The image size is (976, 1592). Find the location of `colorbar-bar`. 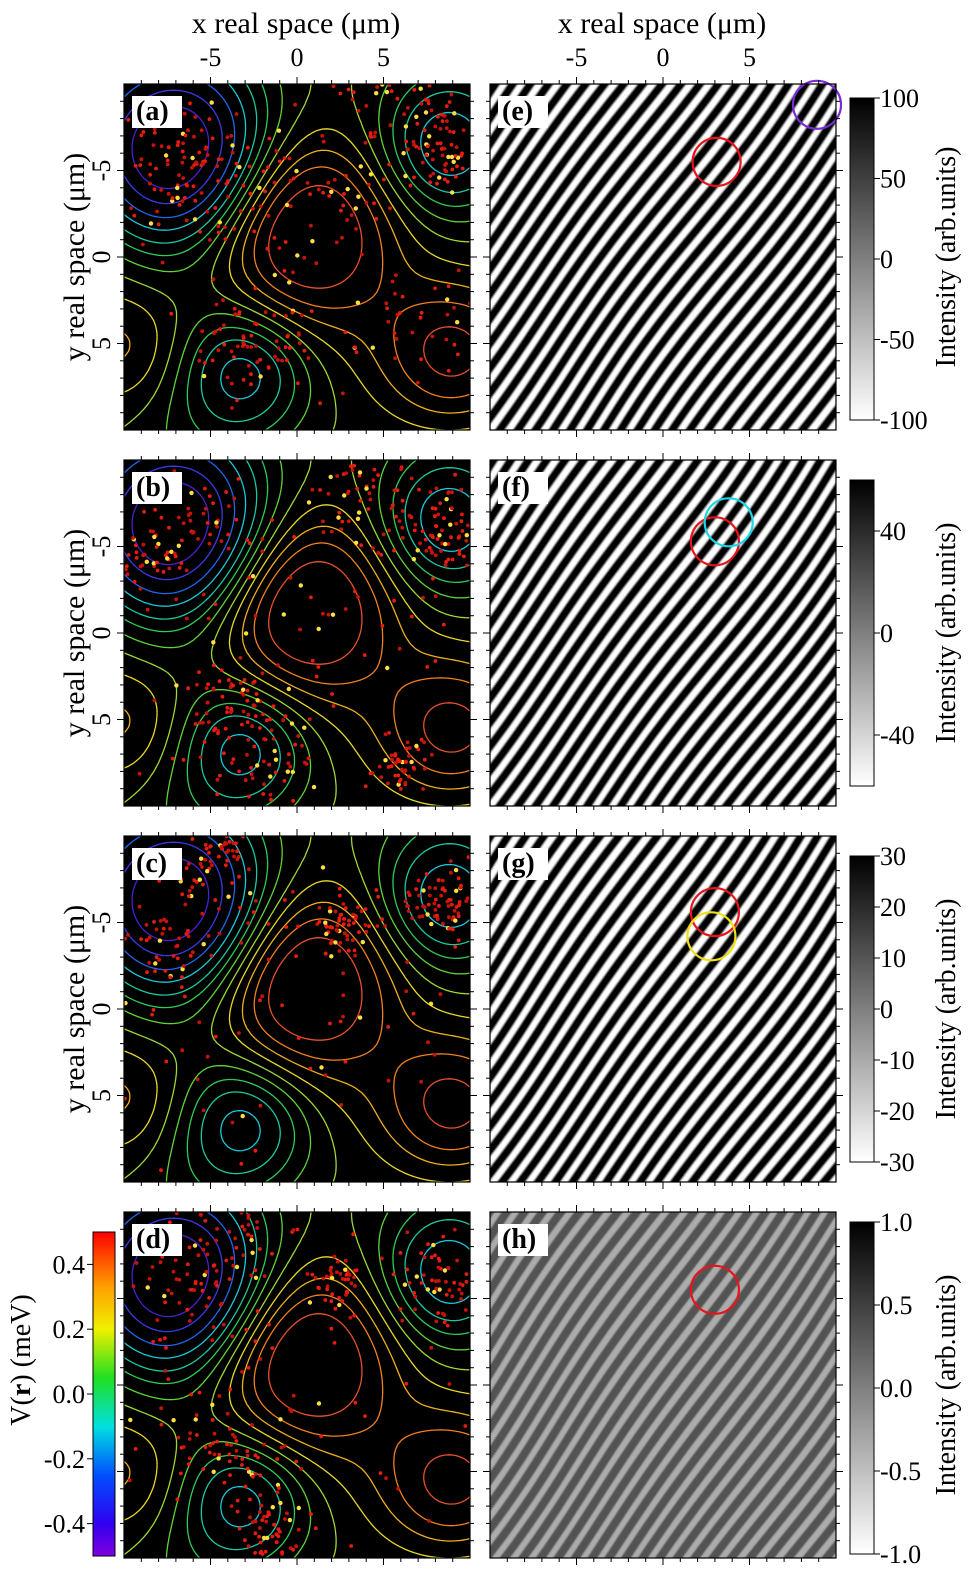

colorbar-bar is located at coordinates (862, 633).